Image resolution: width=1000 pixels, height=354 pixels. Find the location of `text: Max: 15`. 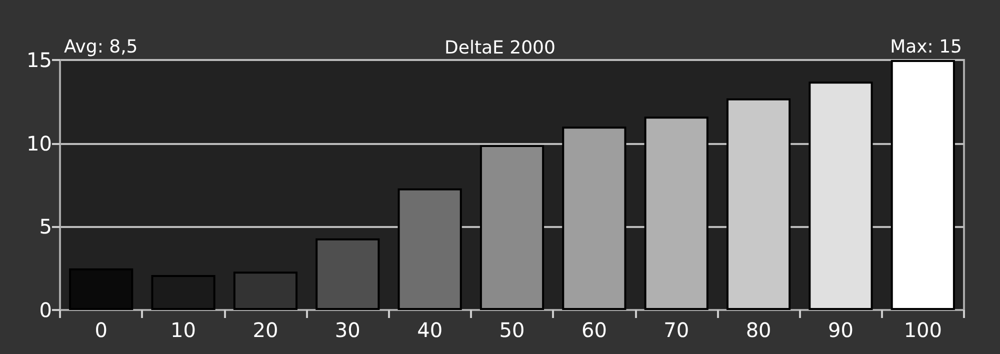

text: Max: 15 is located at coordinates (926, 47).